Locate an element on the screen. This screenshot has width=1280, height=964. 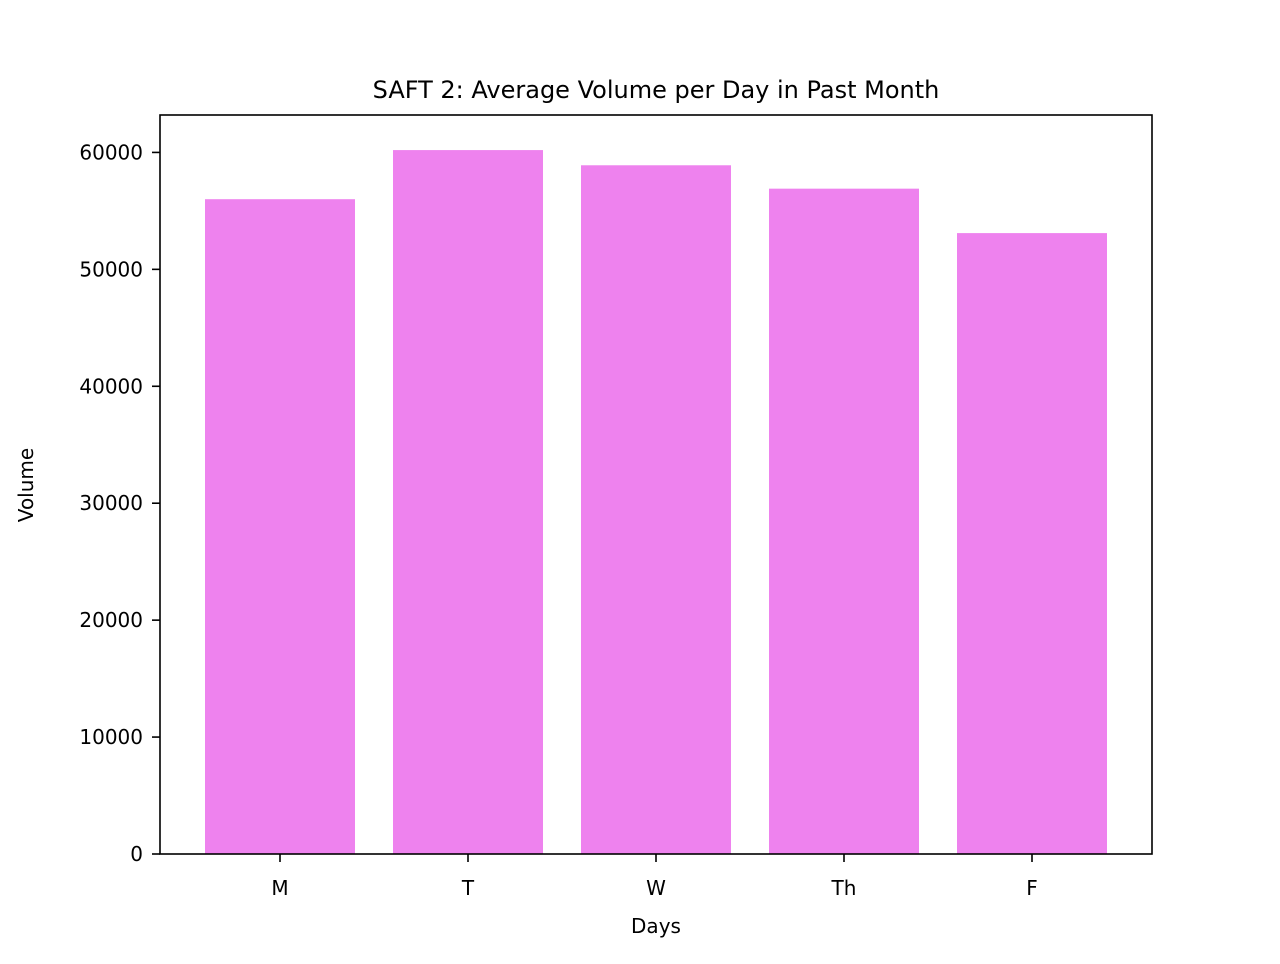
x-tick-label: Th is located at coordinates (844, 888).